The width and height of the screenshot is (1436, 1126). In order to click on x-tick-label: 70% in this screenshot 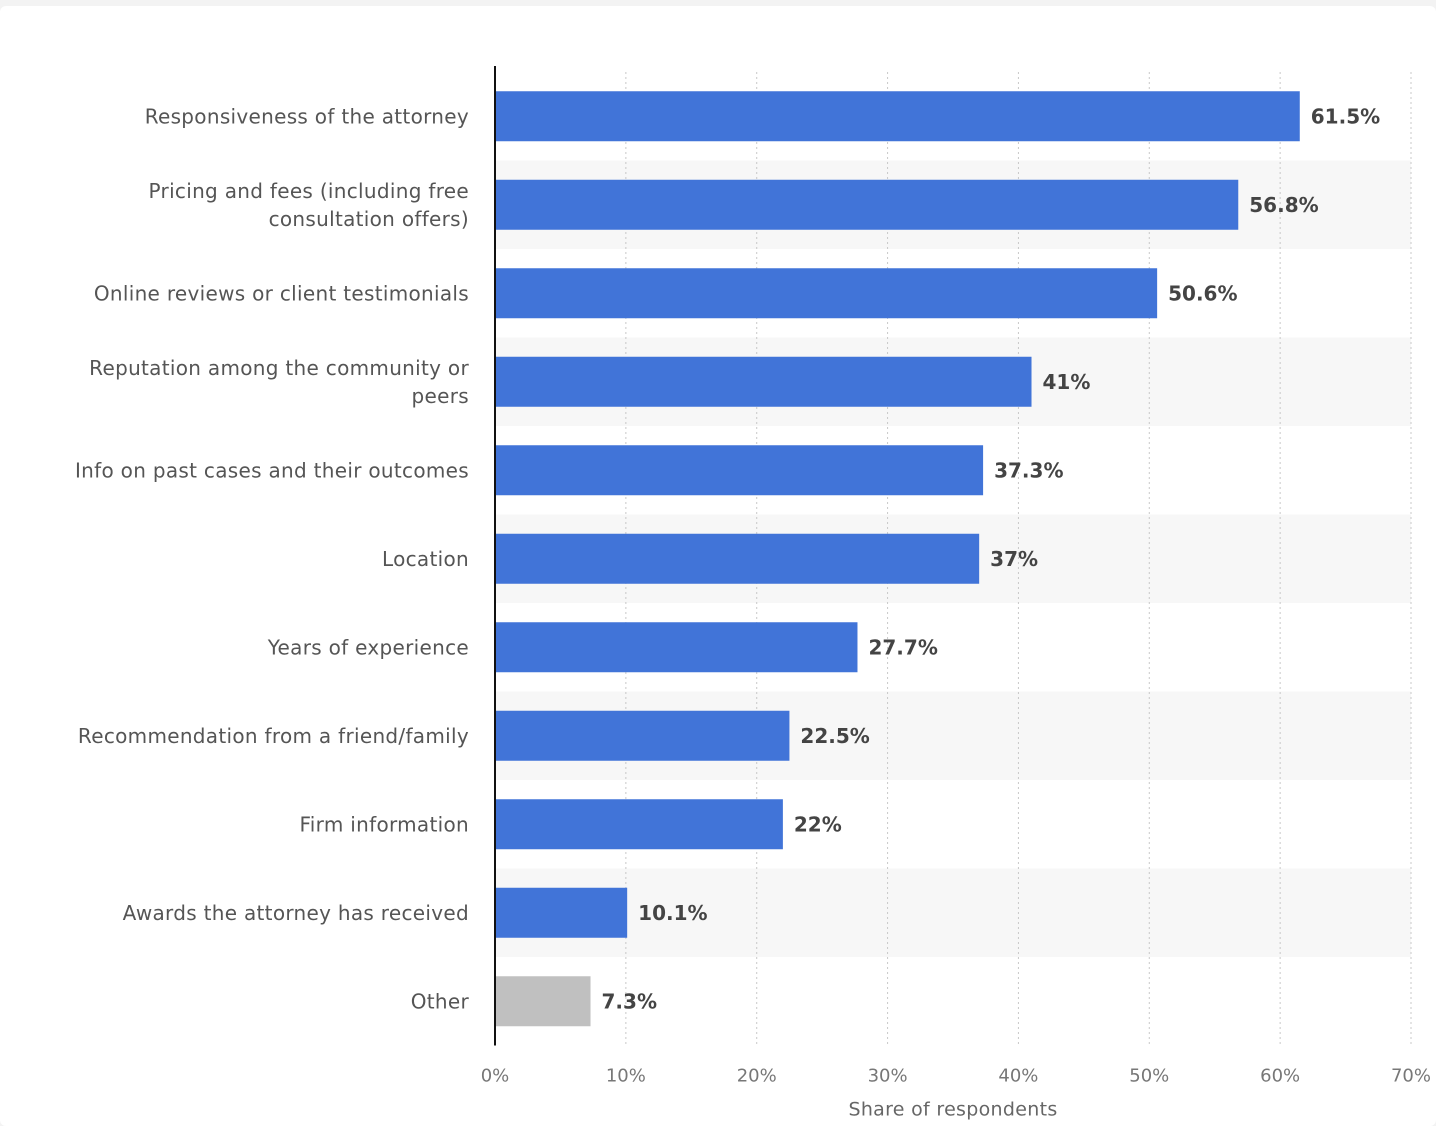, I will do `click(1411, 1076)`.